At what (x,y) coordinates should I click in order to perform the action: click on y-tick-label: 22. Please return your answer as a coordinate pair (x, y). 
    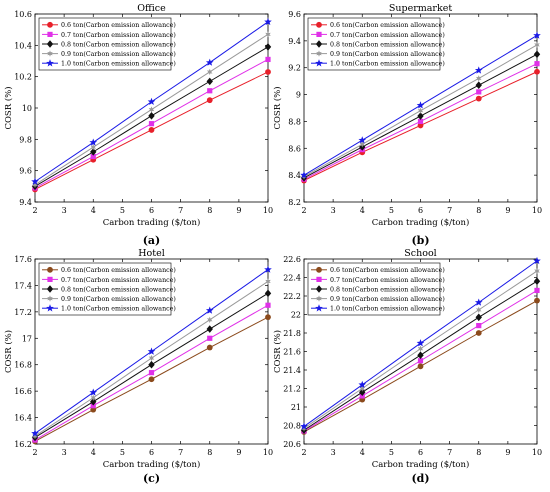
    Looking at the image, I should click on (296, 315).